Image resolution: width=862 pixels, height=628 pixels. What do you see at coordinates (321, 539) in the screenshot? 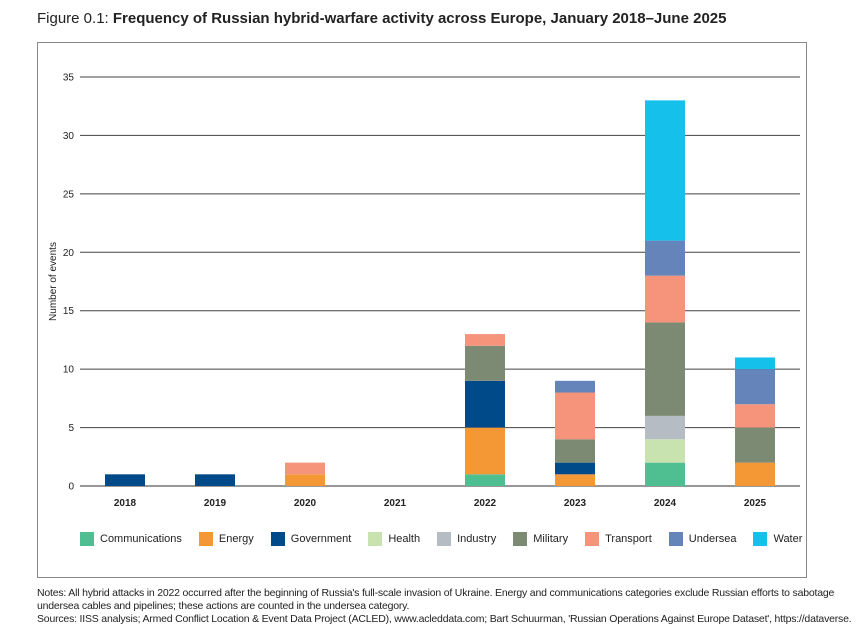
I see `legend-label: Government` at bounding box center [321, 539].